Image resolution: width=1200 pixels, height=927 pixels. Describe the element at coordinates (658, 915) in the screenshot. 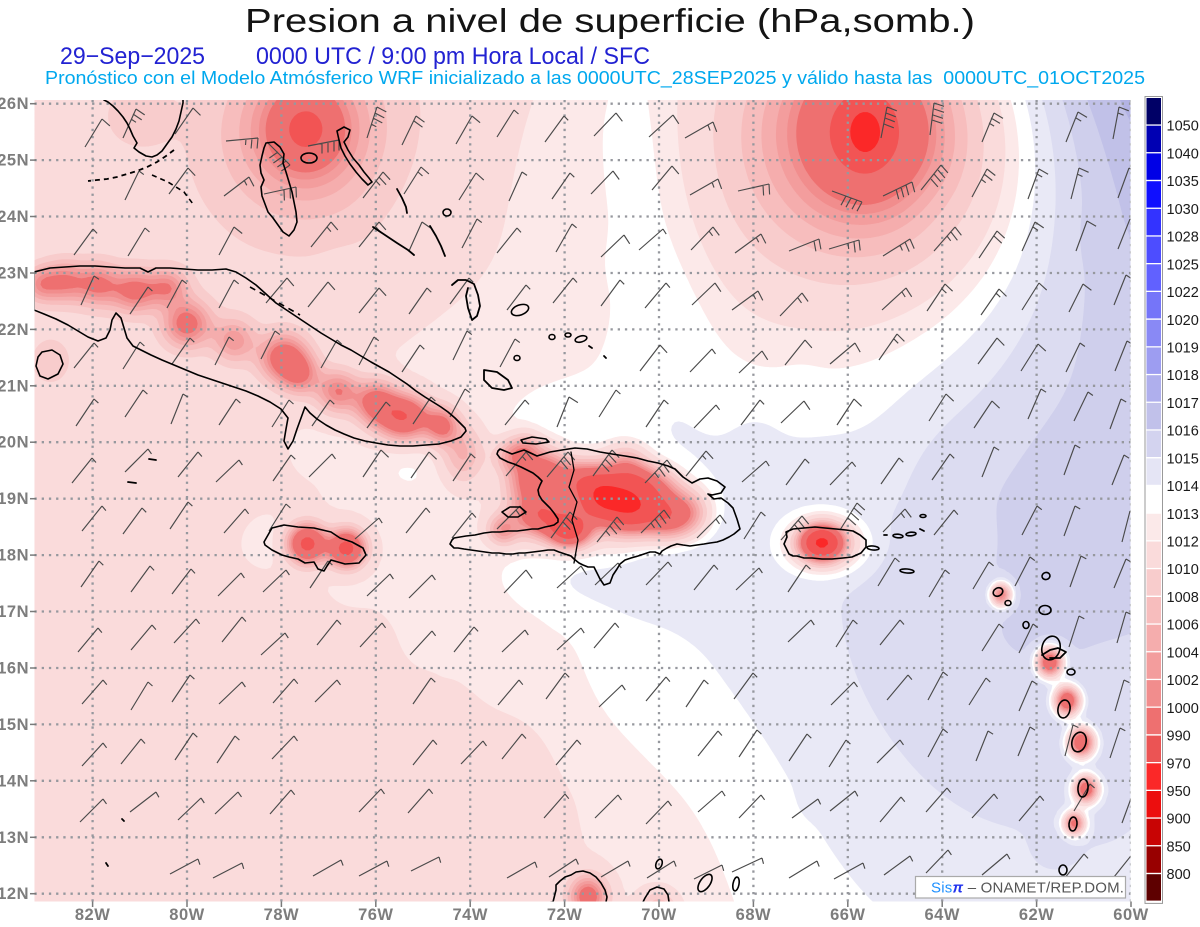

I see `svg-text: 70W` at that location.